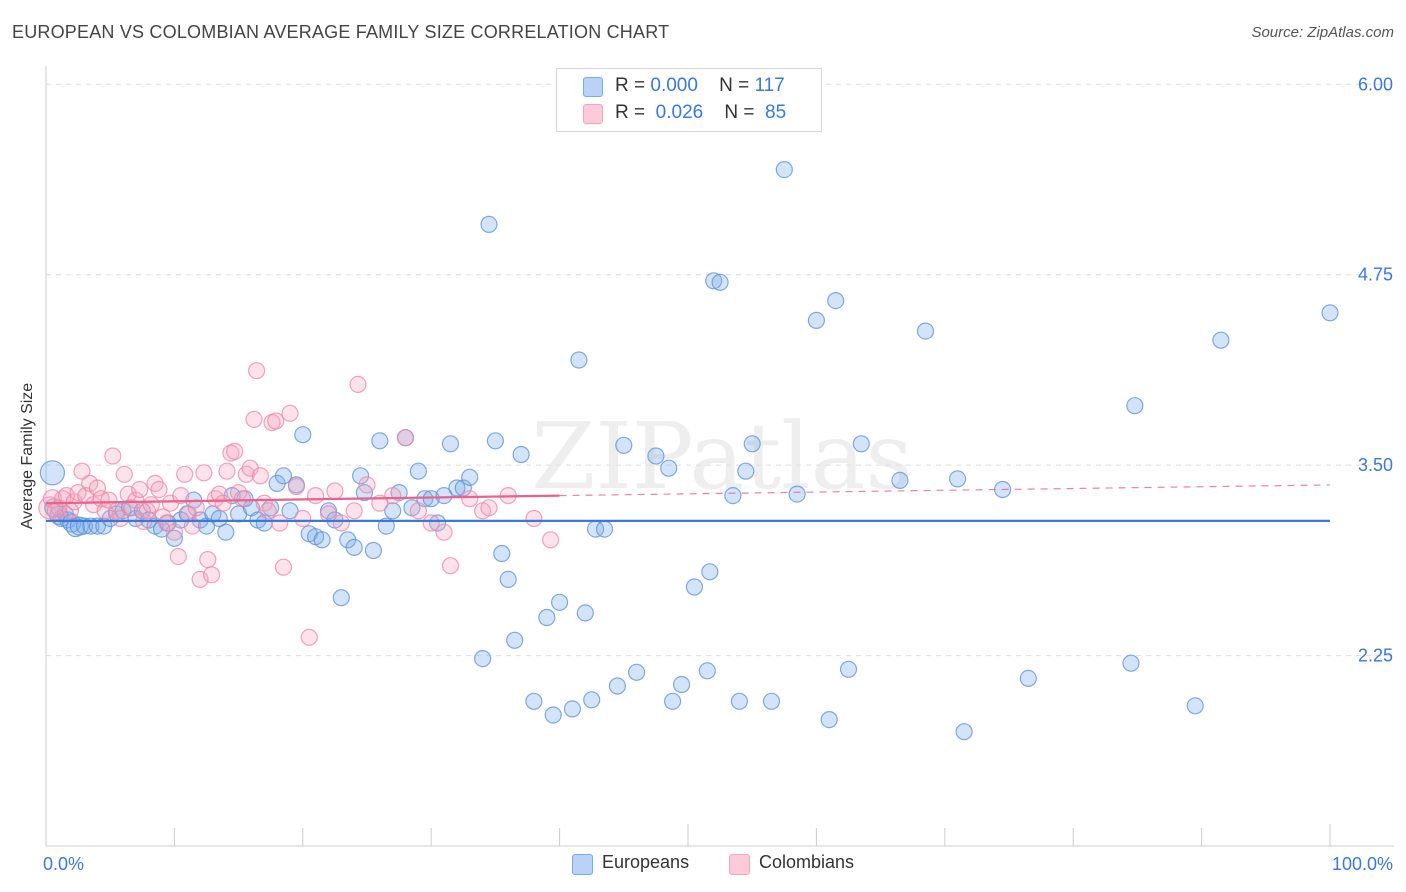 Image resolution: width=1406 pixels, height=892 pixels. I want to click on bottom-legend-label-europeans: Europeans, so click(646, 862).